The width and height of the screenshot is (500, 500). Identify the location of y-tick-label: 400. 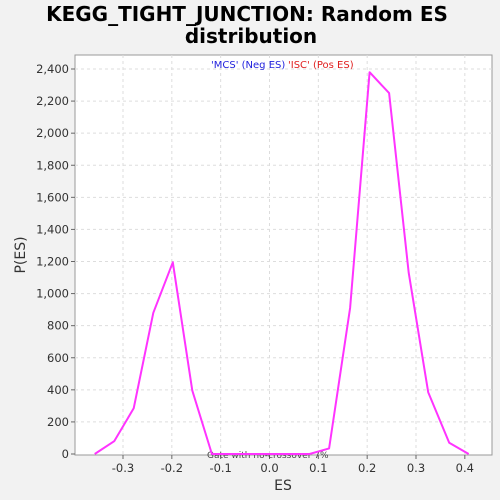
(58, 390).